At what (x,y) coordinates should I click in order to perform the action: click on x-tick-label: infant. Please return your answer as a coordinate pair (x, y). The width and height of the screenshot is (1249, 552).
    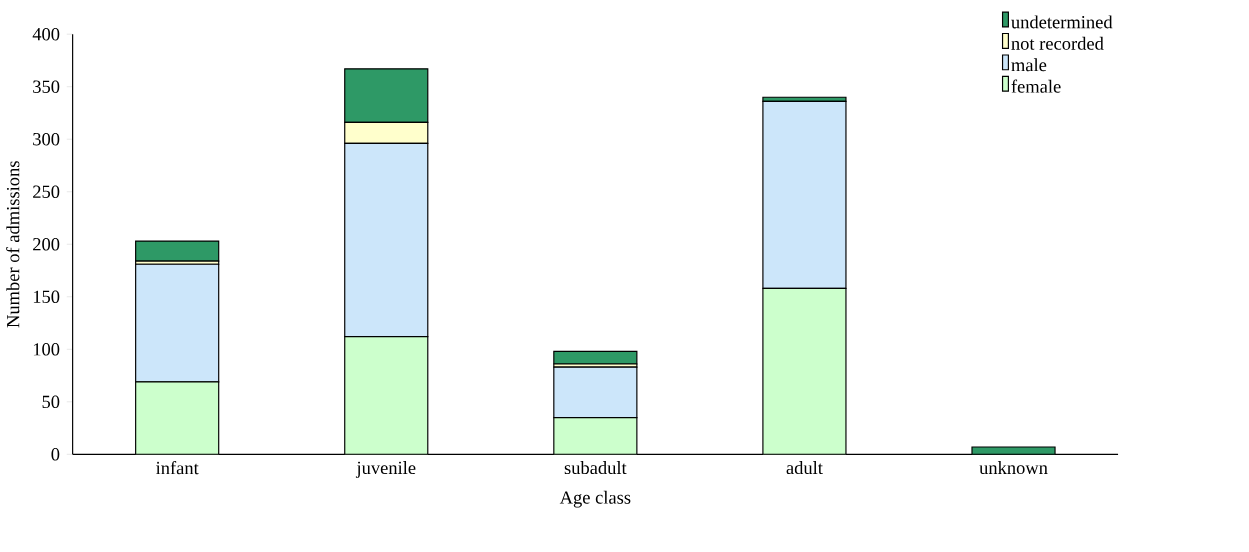
    Looking at the image, I should click on (177, 468).